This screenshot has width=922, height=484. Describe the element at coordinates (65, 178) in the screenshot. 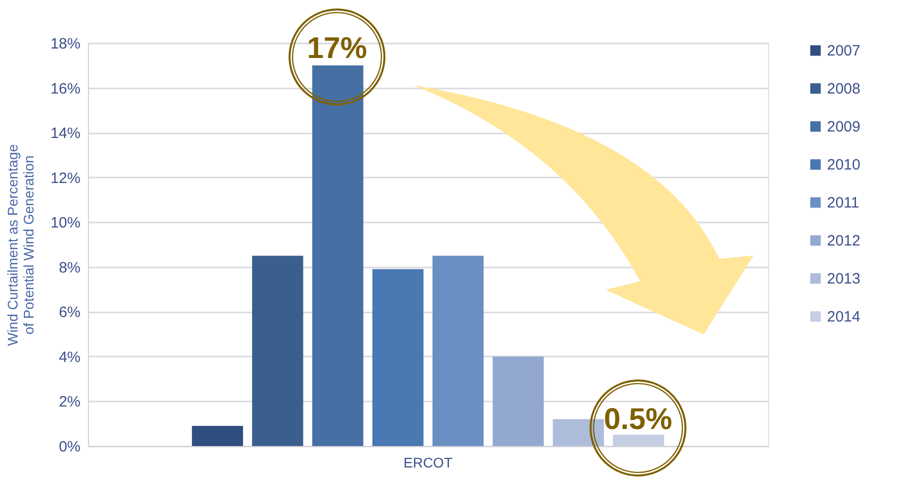

I see `y-tick-label: 12%` at that location.